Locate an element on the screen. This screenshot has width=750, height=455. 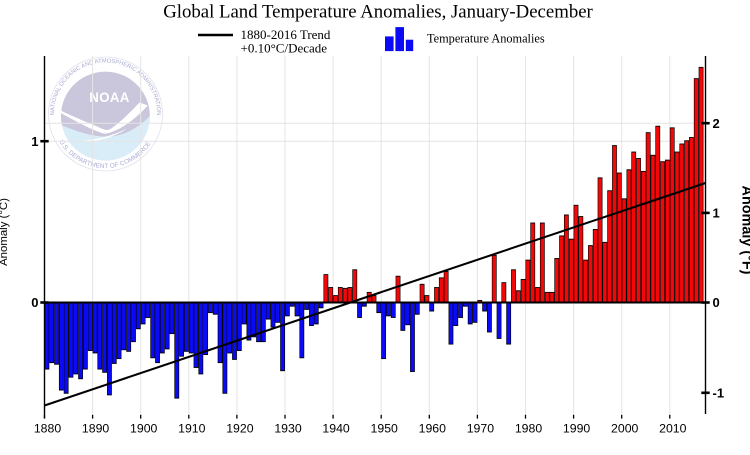
svg-text: 1920 is located at coordinates (240, 429).